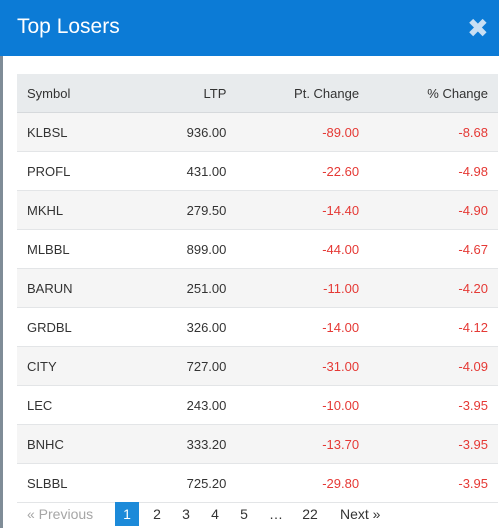  What do you see at coordinates (73, 288) in the screenshot?
I see `symbol-cell: BARUN` at bounding box center [73, 288].